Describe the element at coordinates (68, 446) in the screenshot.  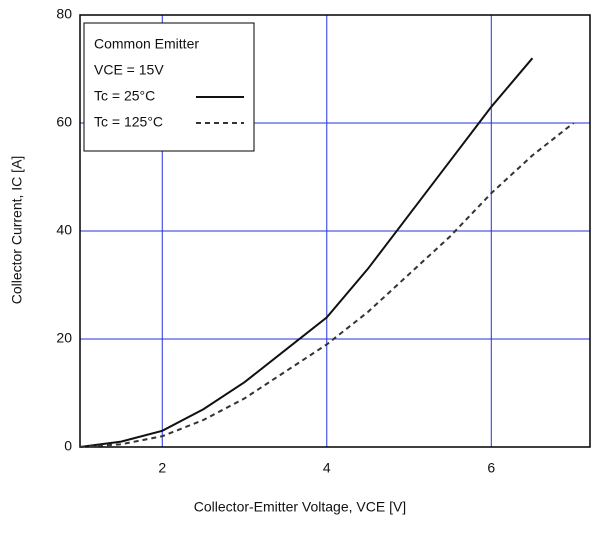
I see `y-tick-label: 0` at that location.